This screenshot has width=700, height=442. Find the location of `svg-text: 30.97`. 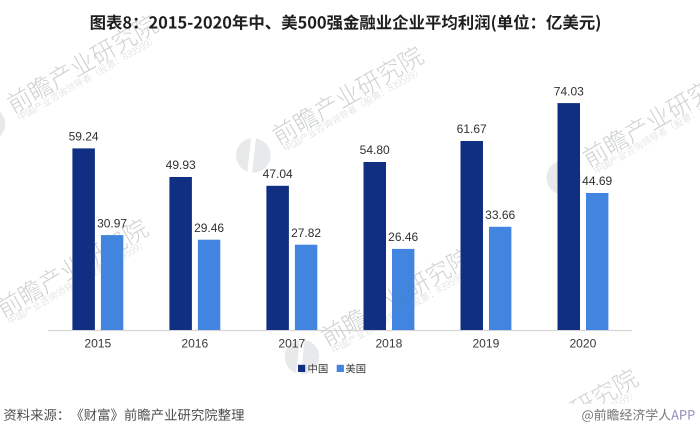

svg-text: 30.97 is located at coordinates (112, 223).